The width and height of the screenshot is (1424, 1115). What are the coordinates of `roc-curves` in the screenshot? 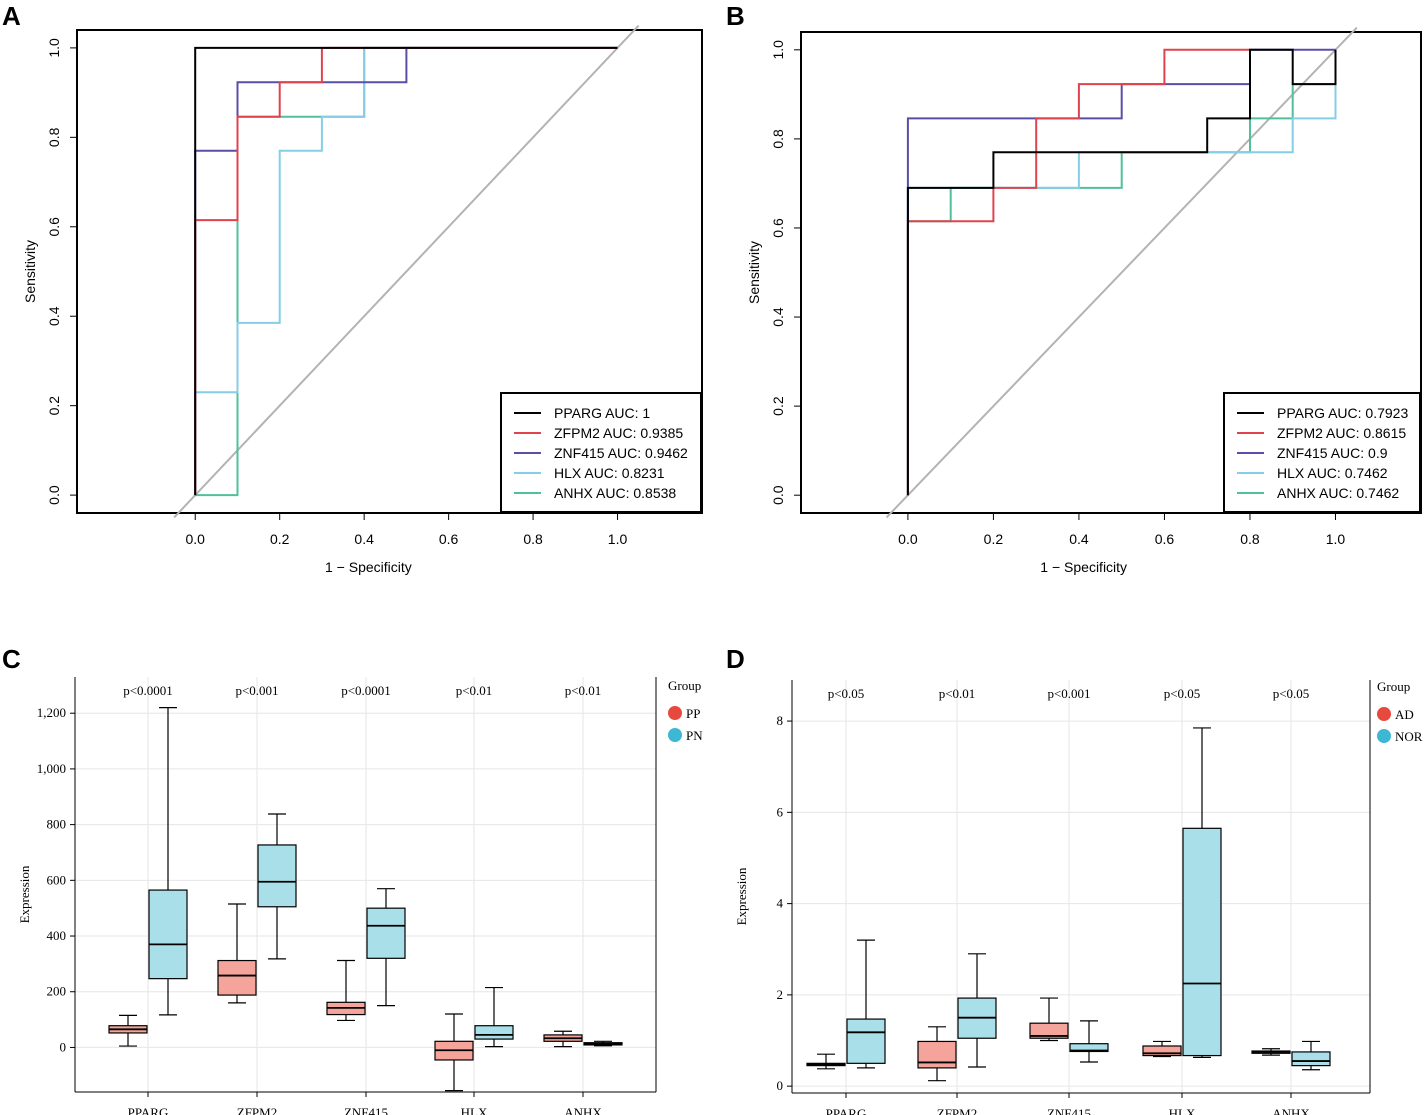 It's located at (1121, 272).